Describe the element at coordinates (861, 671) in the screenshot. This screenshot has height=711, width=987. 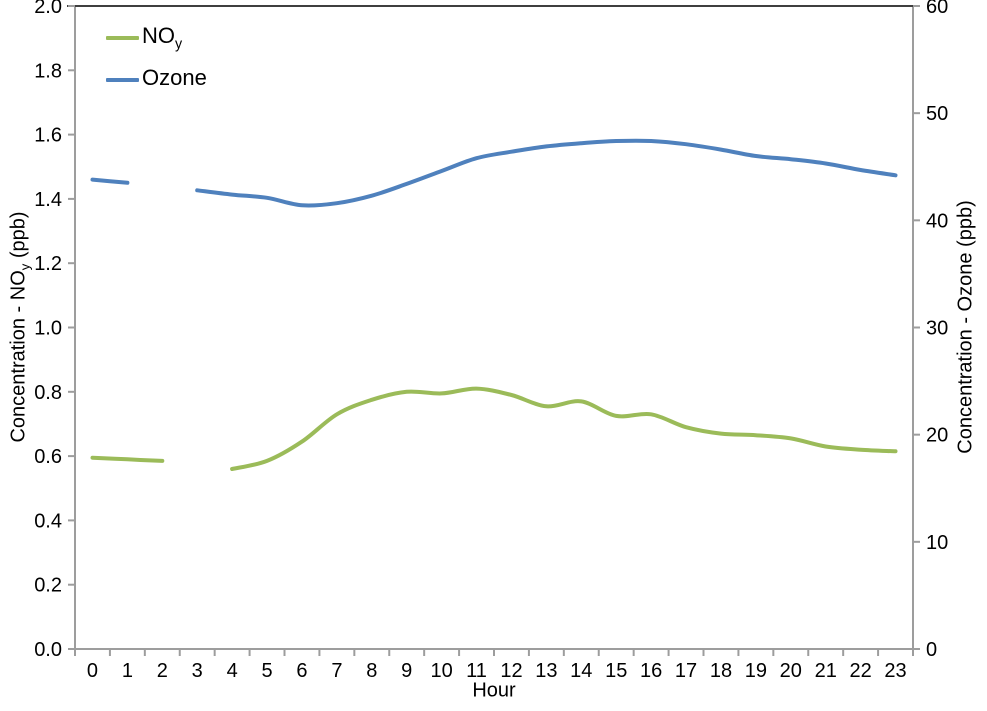
I see `x-axis-tick-label: 22` at that location.